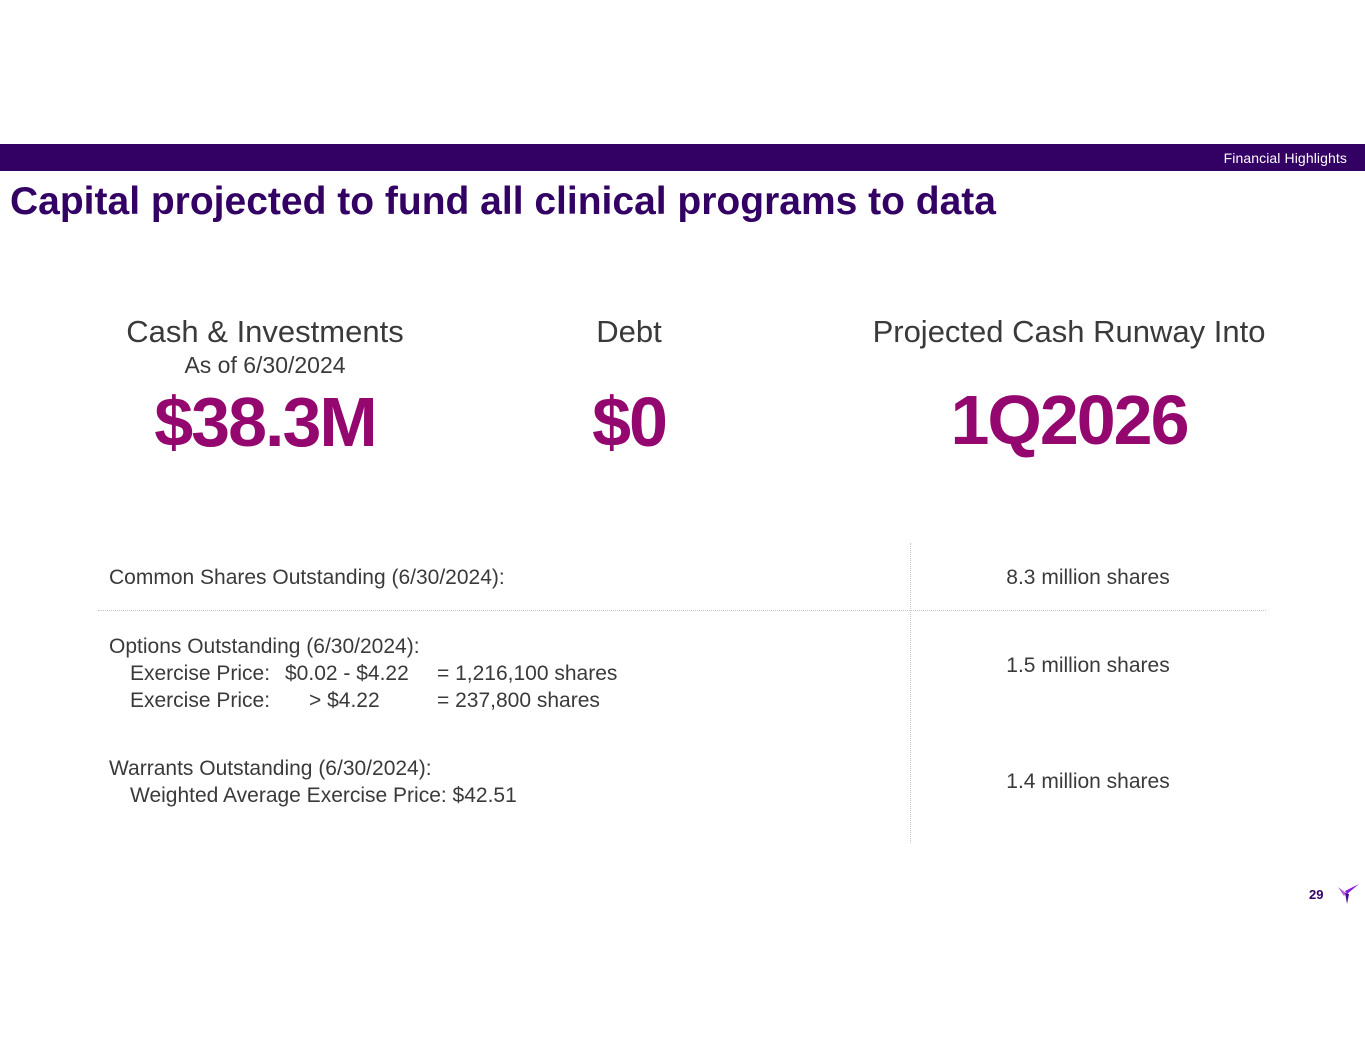 Image resolution: width=1365 pixels, height=1055 pixels. I want to click on options-line-count: = 237,800 shares, so click(518, 700).